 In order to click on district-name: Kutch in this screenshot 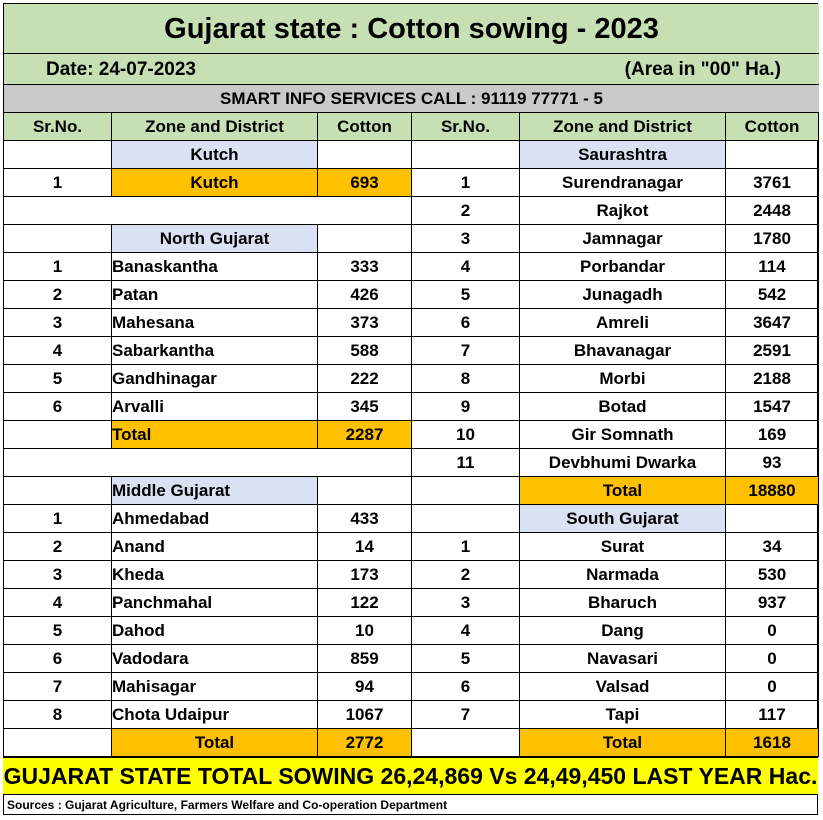, I will do `click(214, 182)`.